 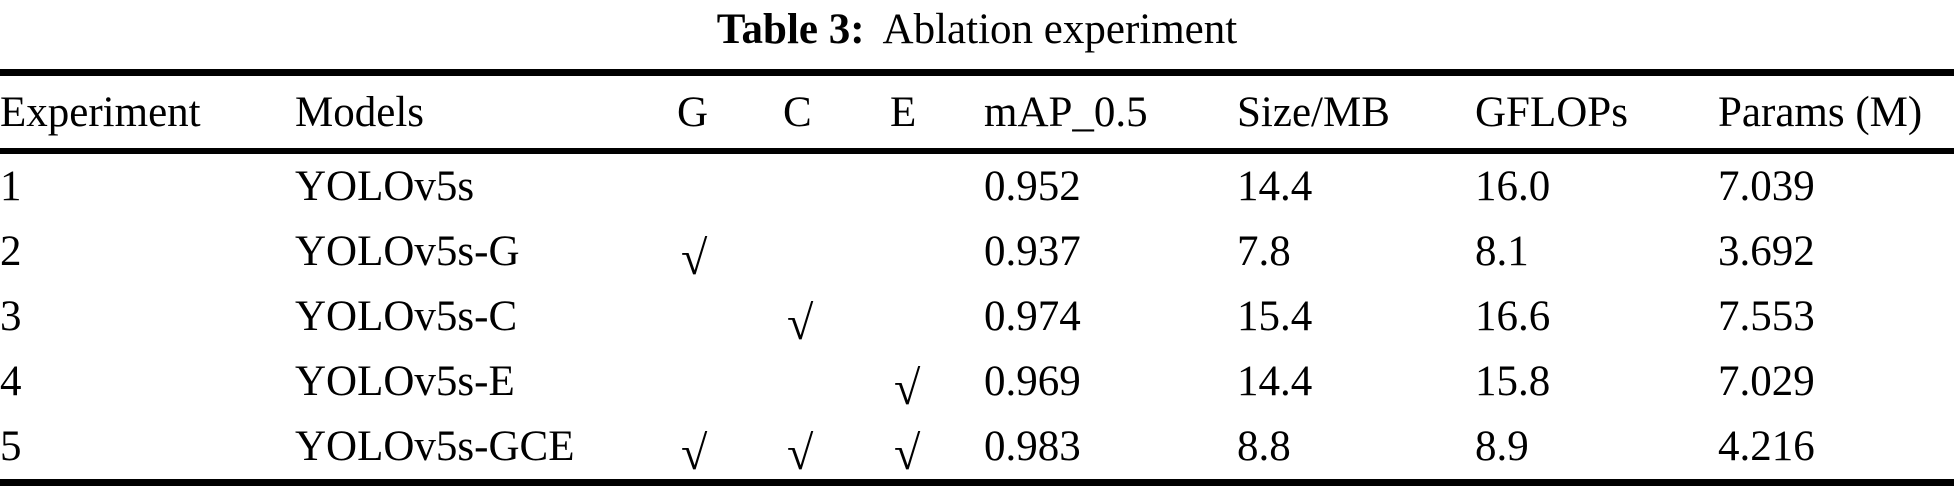 What do you see at coordinates (1766, 381) in the screenshot?
I see `cell-params-m: 7.029` at bounding box center [1766, 381].